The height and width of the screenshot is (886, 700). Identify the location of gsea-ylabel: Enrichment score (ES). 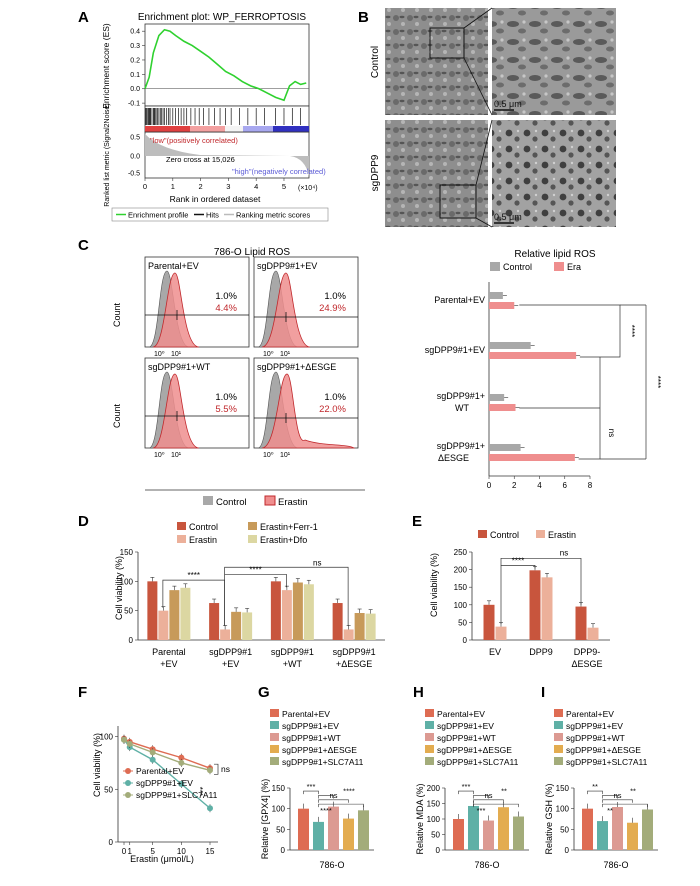
(106, 66).